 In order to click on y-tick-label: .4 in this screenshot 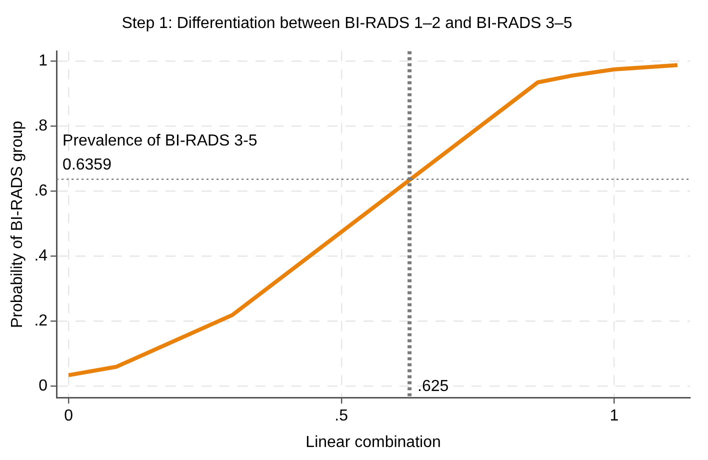, I will do `click(41, 255)`.